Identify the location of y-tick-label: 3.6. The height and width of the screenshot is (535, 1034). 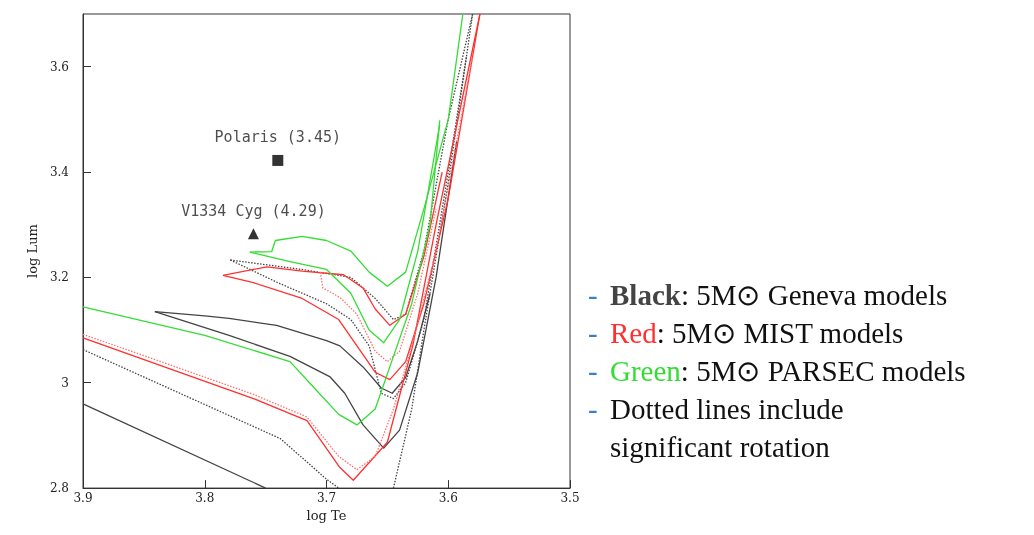
(59, 66).